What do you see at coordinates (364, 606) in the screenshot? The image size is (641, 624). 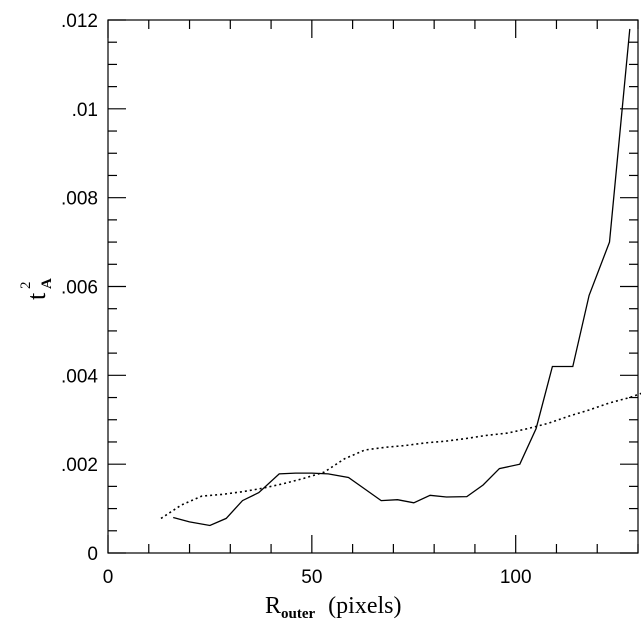 I see `x-axis-label-units: (pixels)` at bounding box center [364, 606].